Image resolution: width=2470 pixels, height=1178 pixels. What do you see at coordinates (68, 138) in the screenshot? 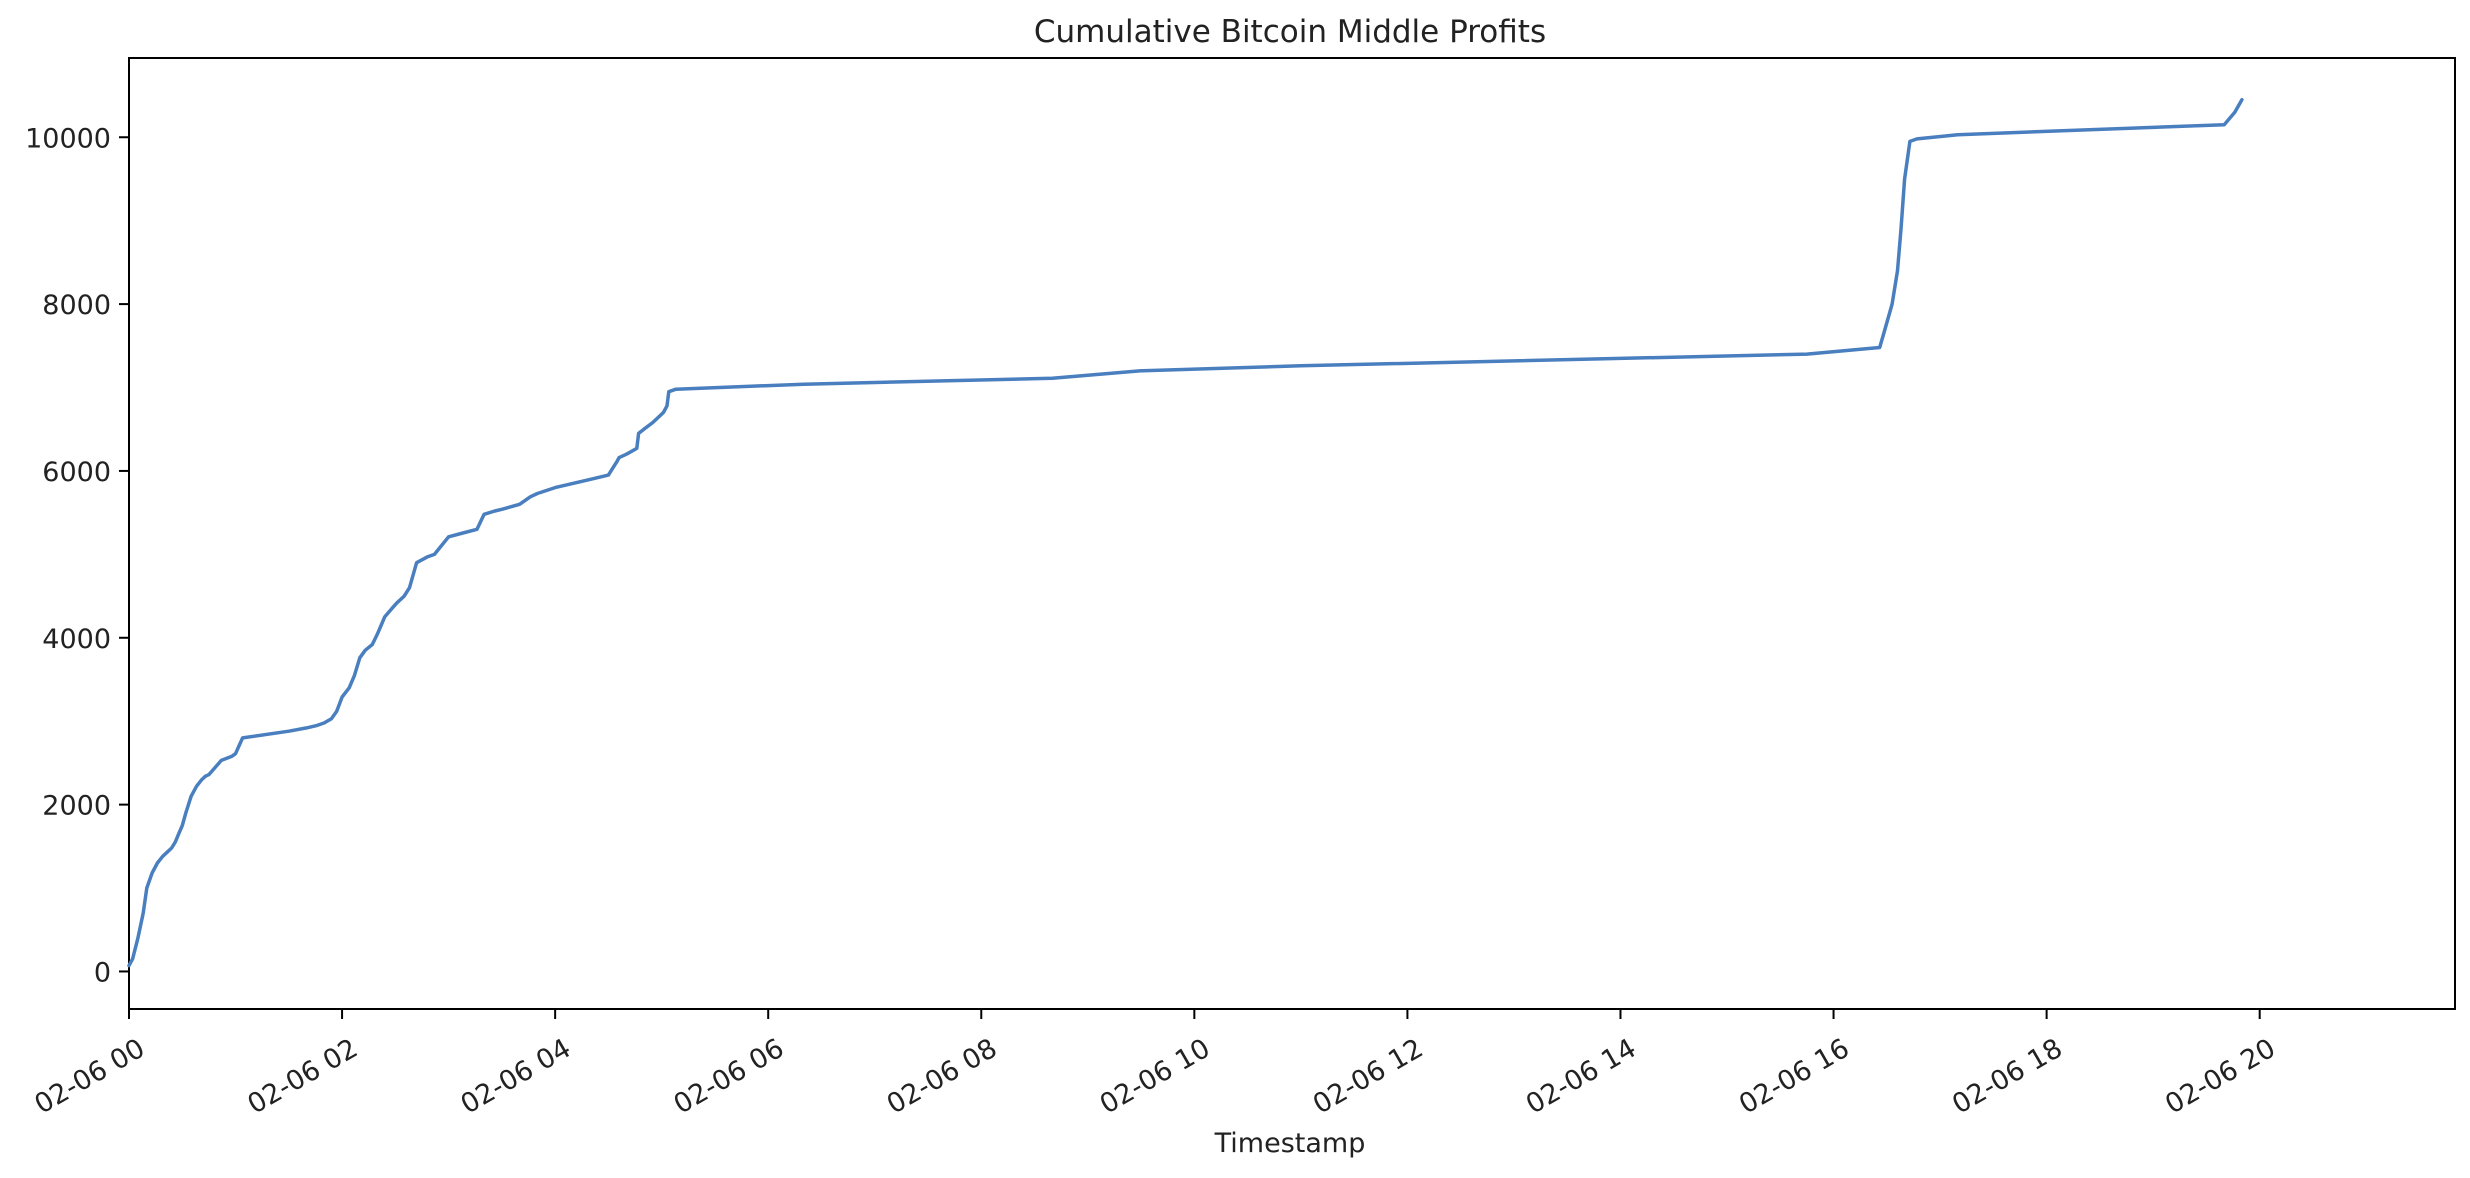
I see `y-tick-label: 10000` at bounding box center [68, 138].